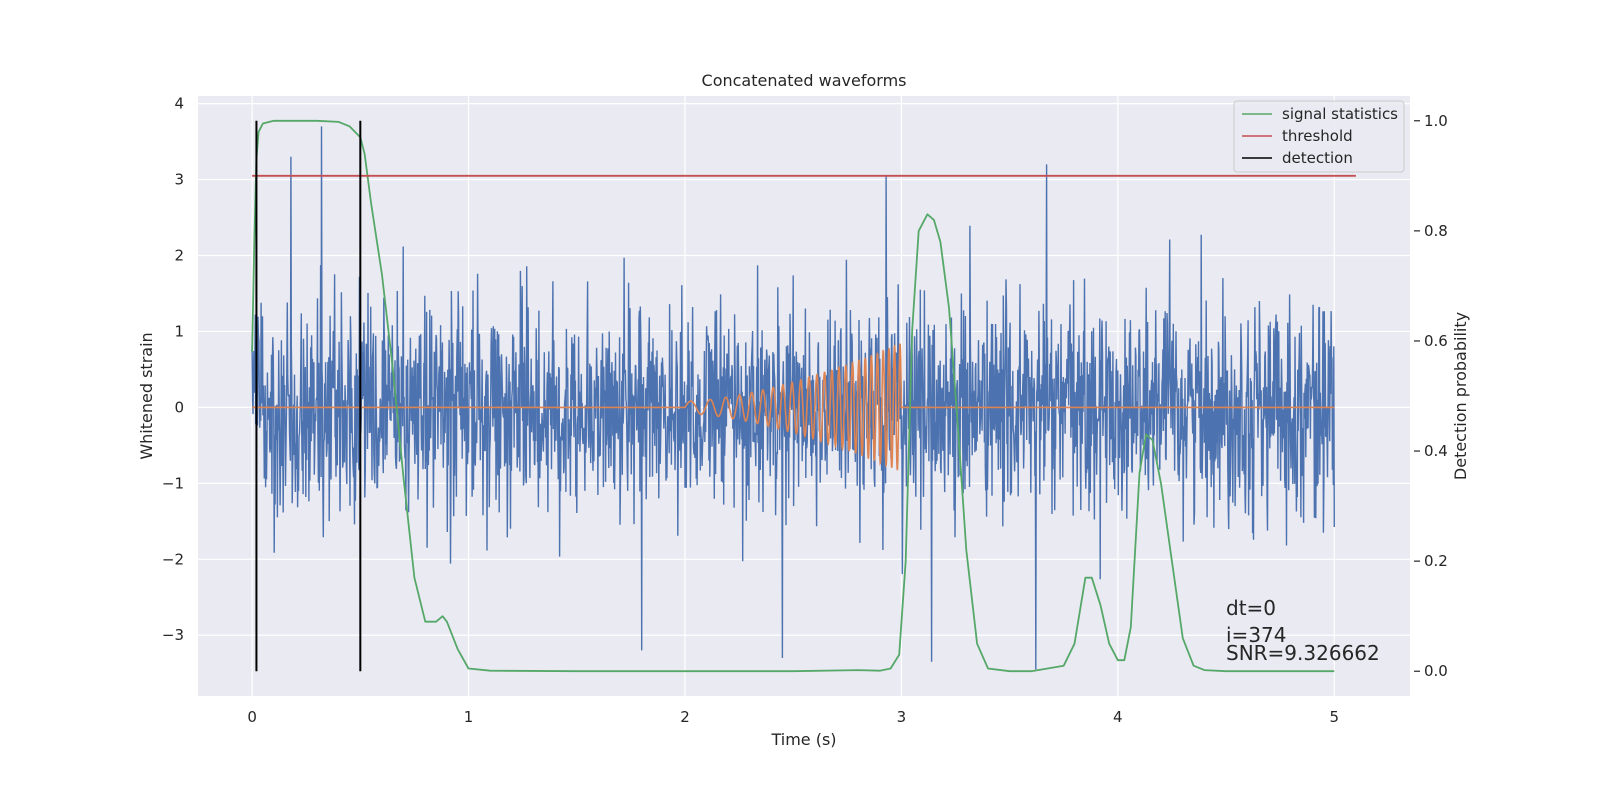  I want to click on y2-axis-label: Detection probability, so click(1460, 396).